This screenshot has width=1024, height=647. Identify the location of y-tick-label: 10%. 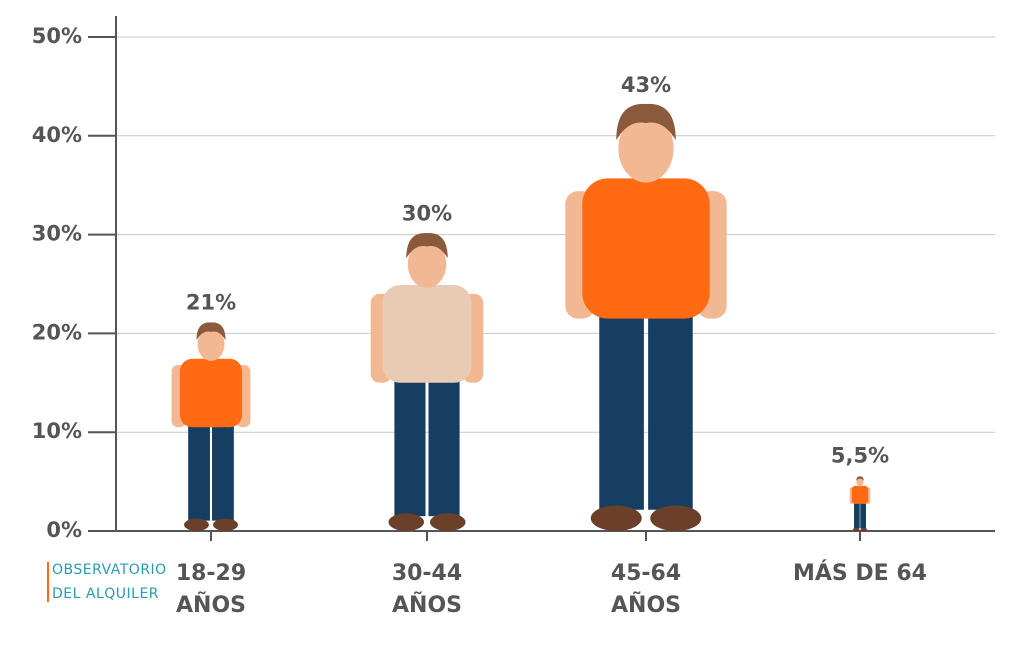
(57, 431).